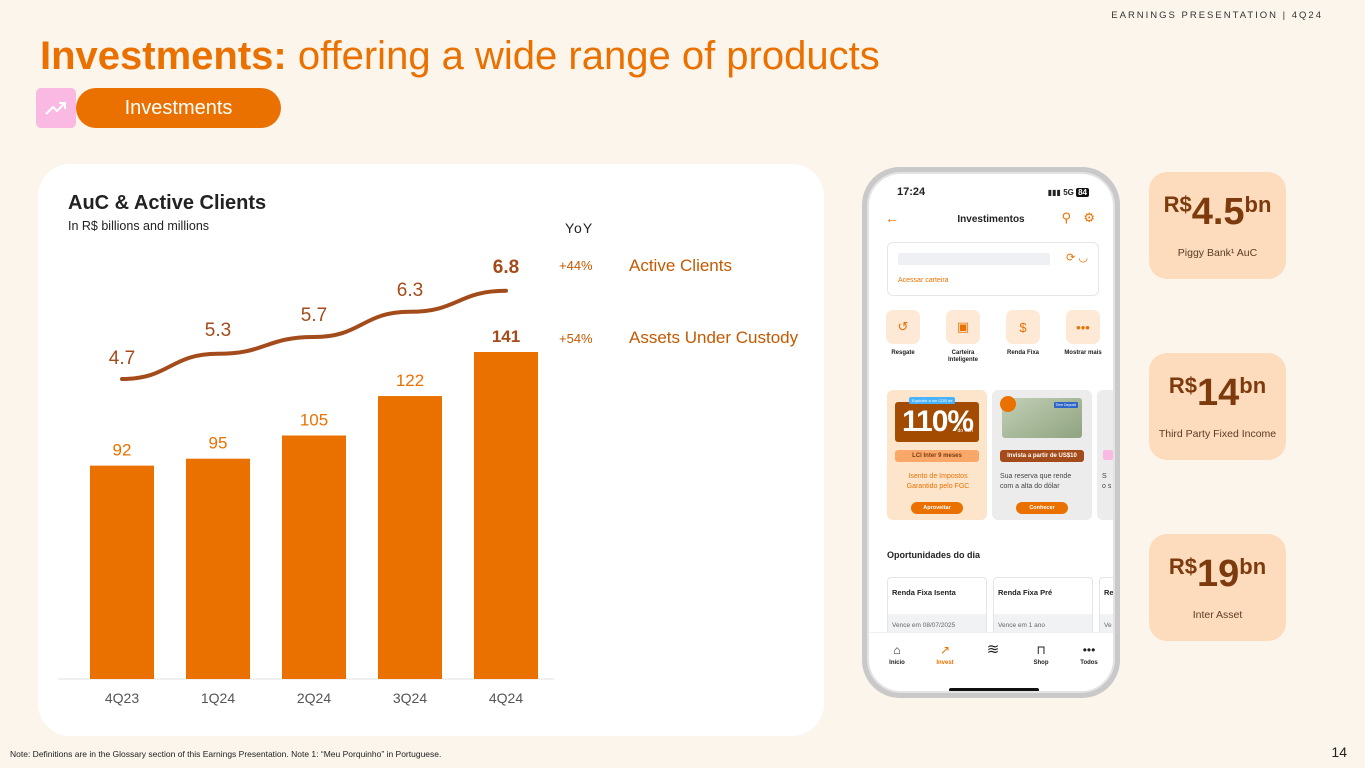 This screenshot has width=1365, height=768. I want to click on stat-inter-asset: R$19bn Inter Asset, so click(1217, 587).